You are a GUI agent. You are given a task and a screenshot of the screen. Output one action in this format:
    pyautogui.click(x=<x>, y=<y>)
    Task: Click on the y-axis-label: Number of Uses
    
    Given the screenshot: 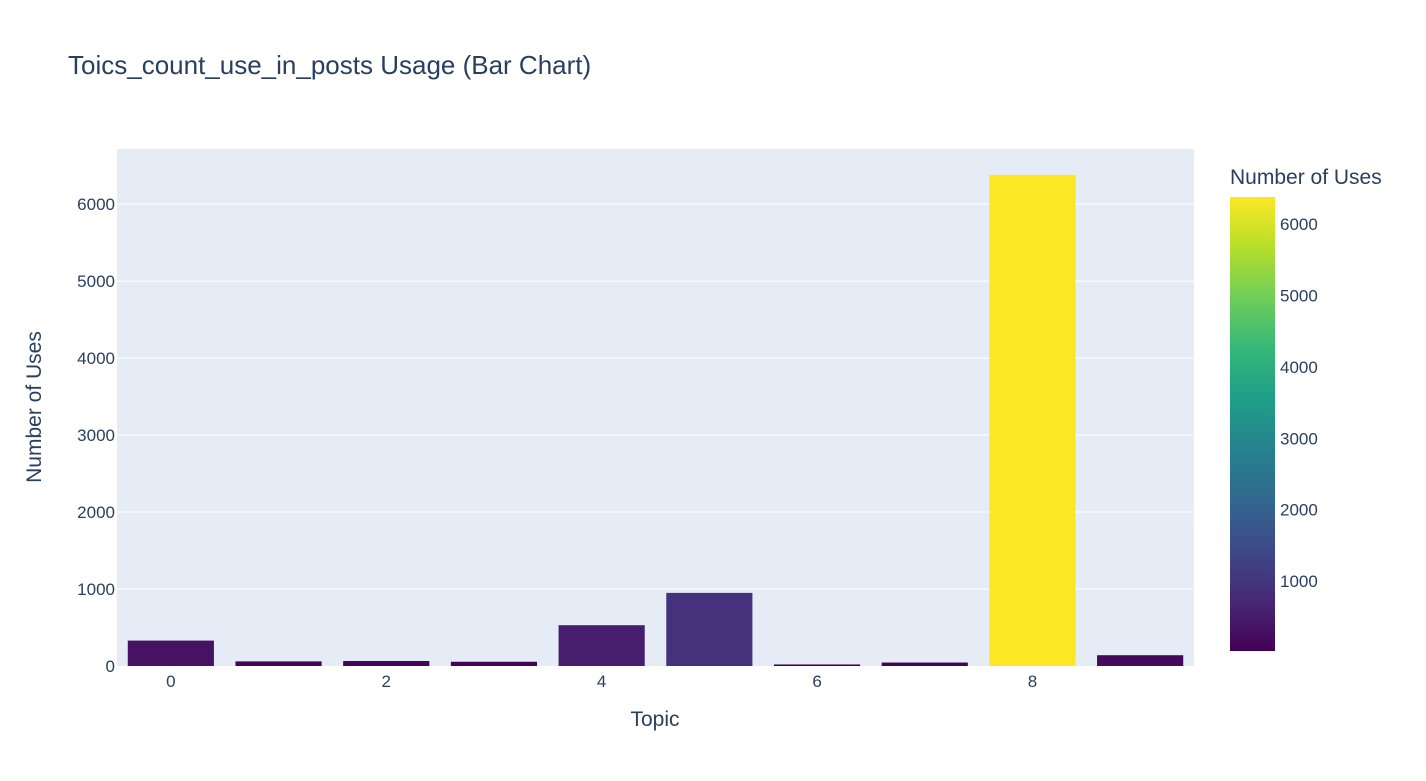 What is the action you would take?
    pyautogui.click(x=34, y=407)
    